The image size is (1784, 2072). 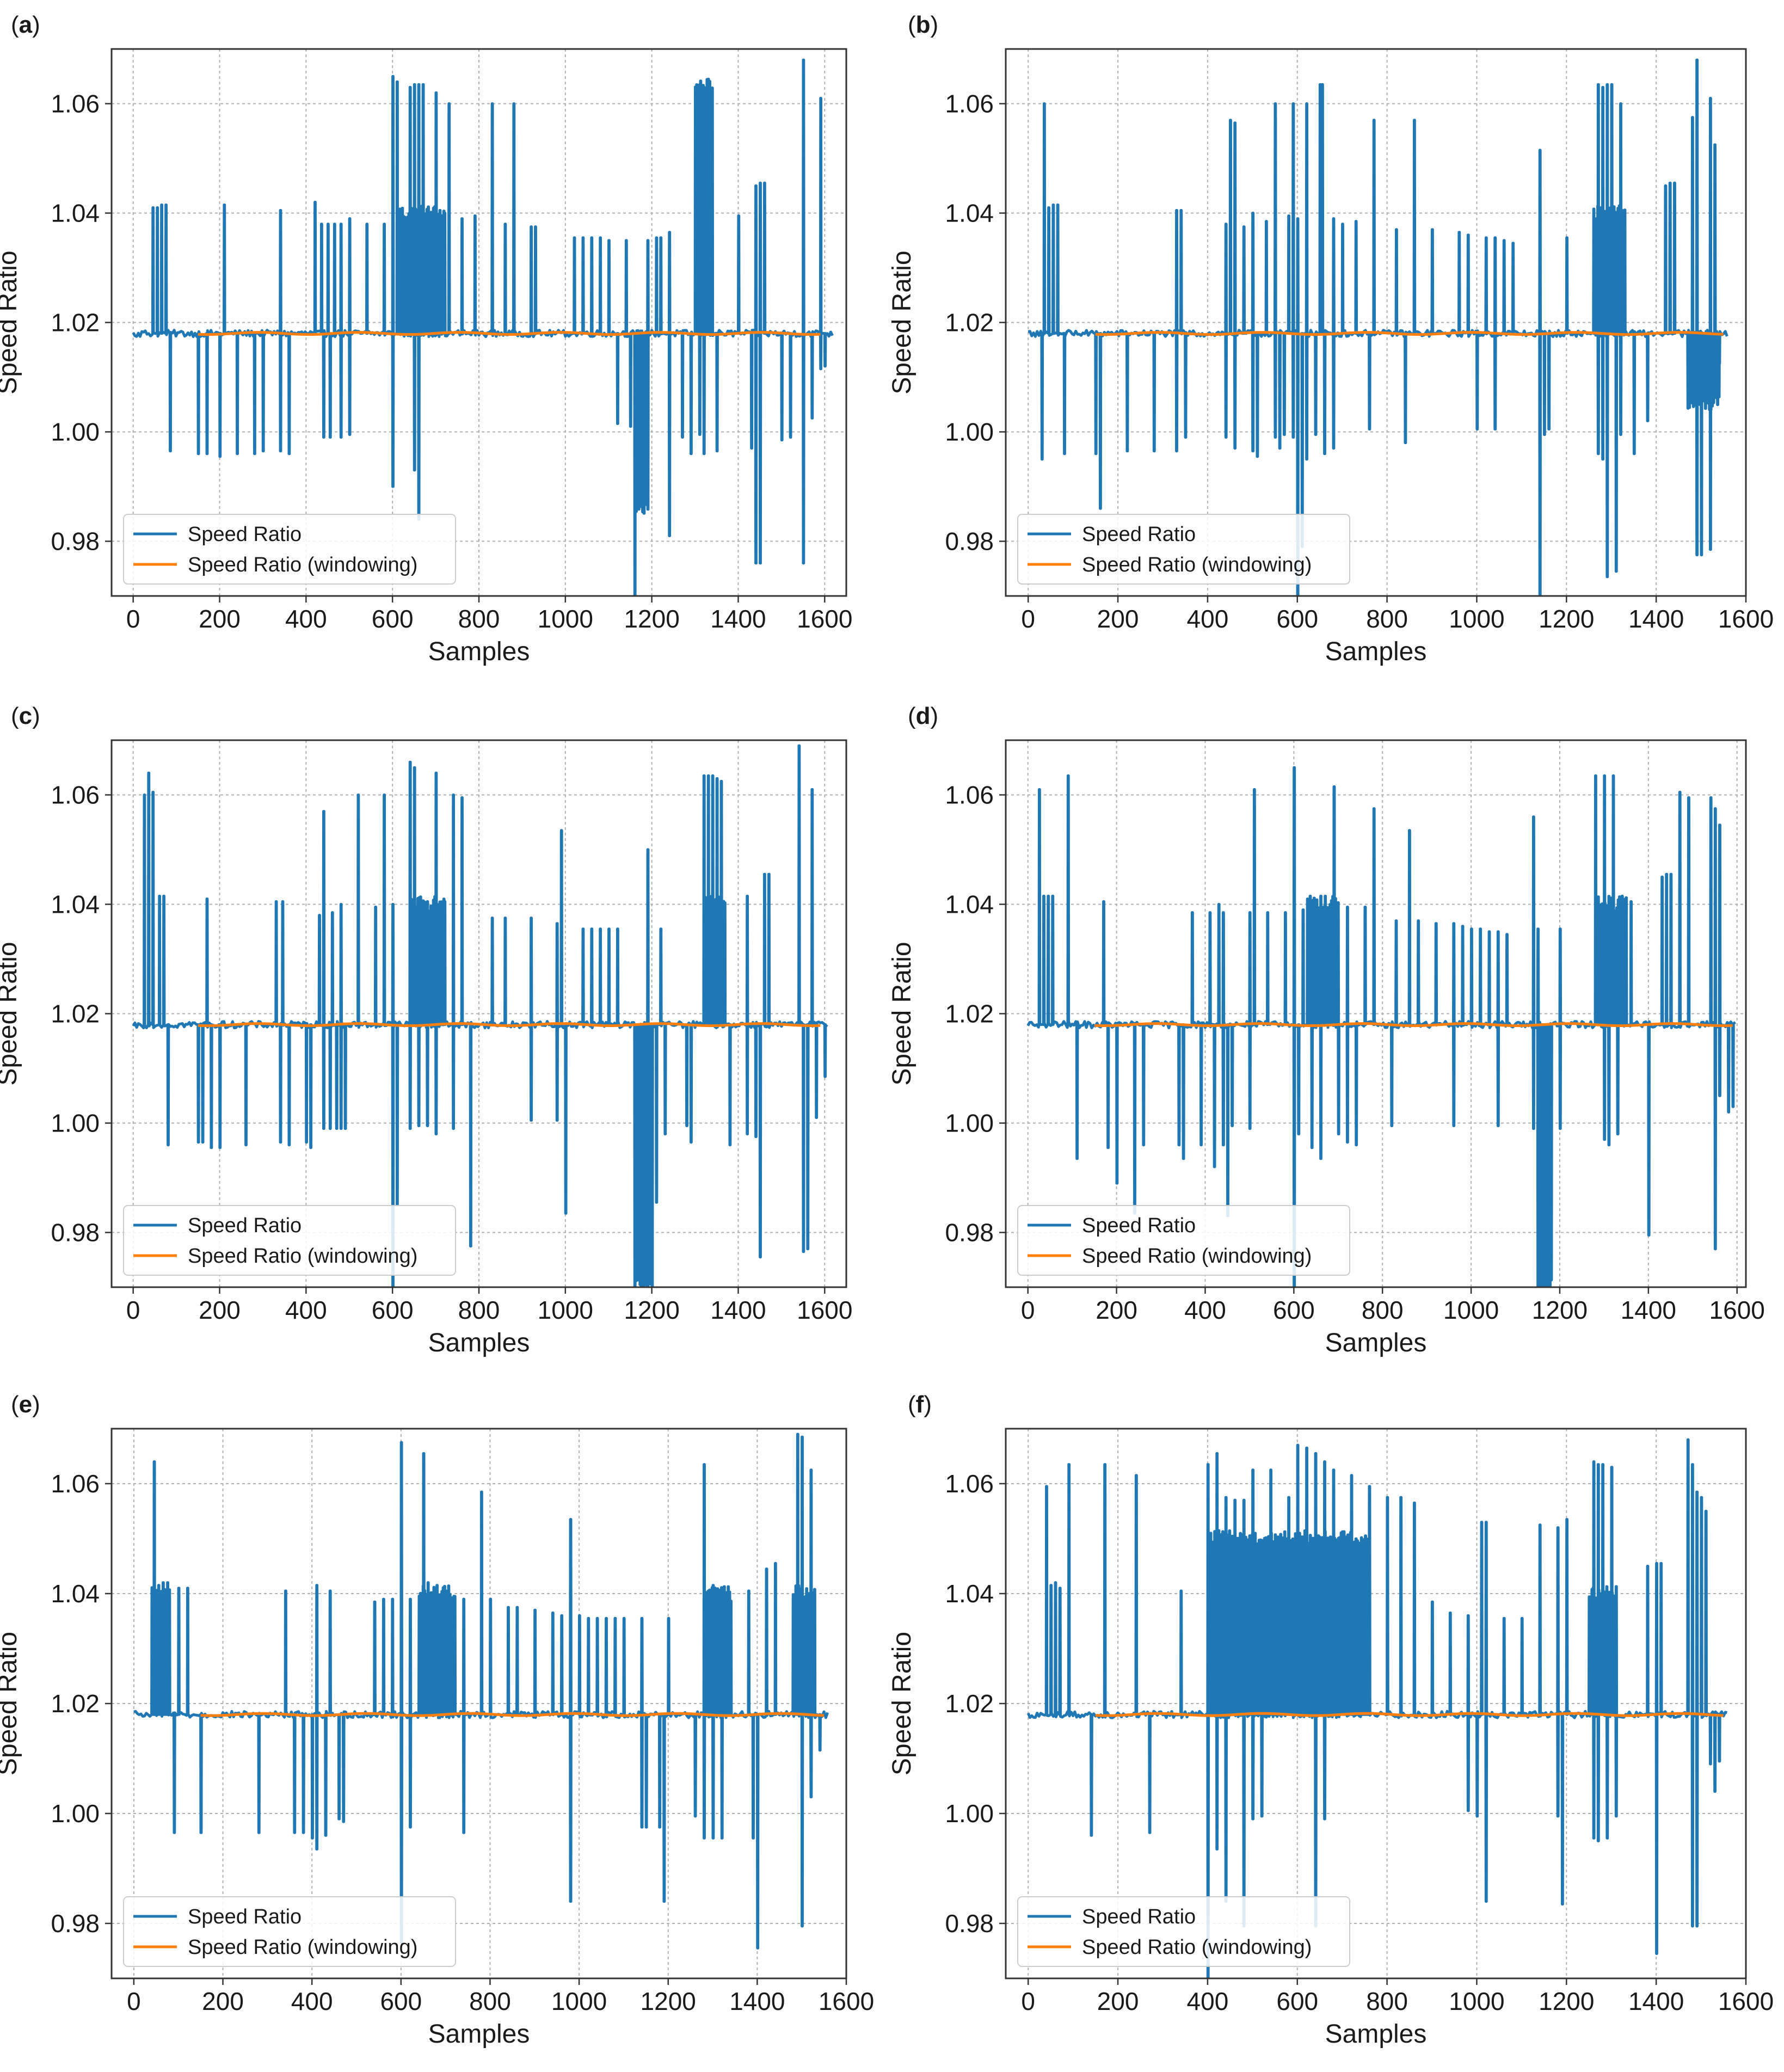 I want to click on panel-letter: d, so click(x=923, y=716).